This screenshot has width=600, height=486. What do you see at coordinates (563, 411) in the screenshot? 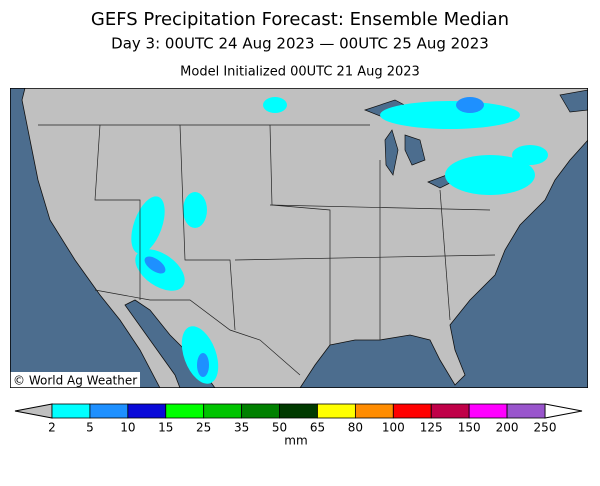
I see `colorbar-over` at bounding box center [563, 411].